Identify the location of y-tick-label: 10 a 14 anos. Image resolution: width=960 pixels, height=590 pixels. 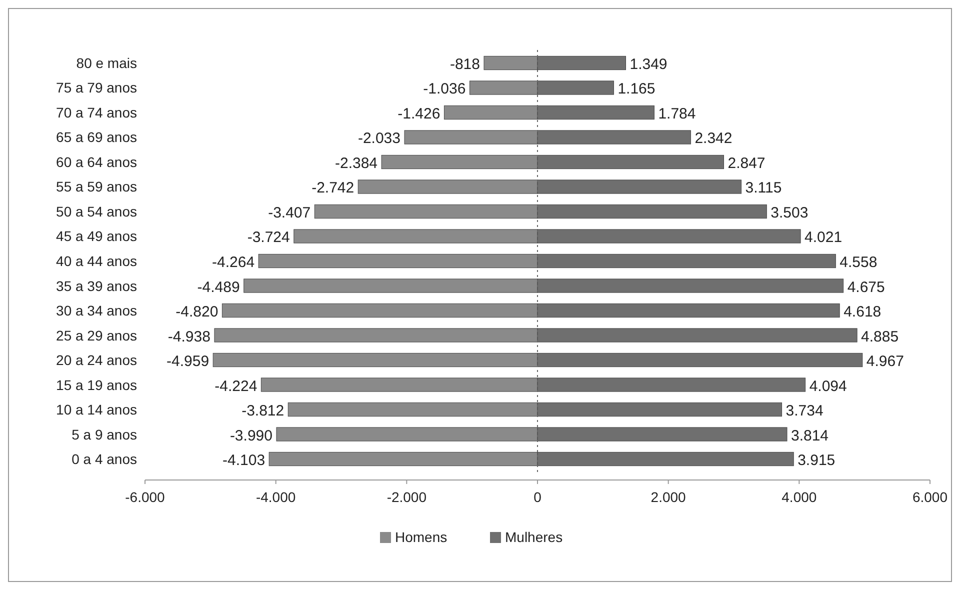
(96, 410).